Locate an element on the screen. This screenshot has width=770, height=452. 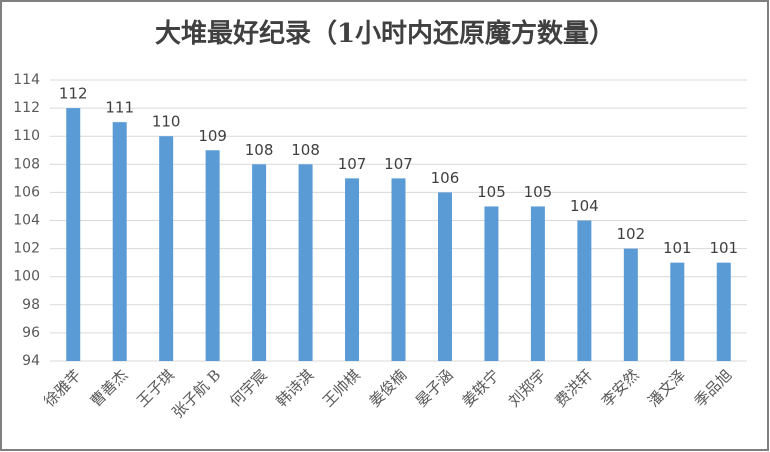
y-tick-label: 114 is located at coordinates (26, 80).